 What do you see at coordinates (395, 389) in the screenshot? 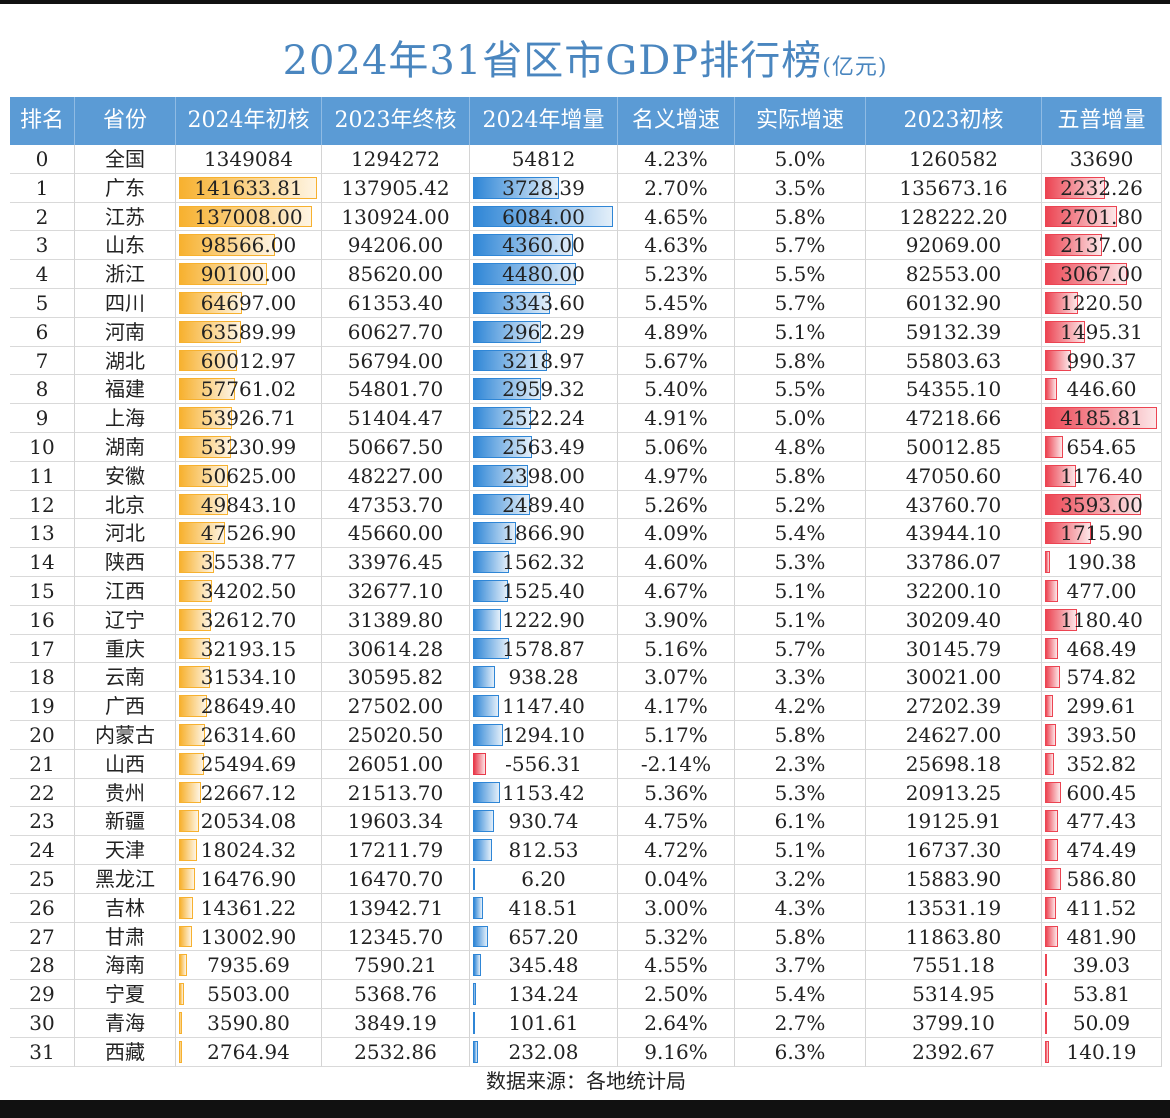
I see `cell-text: 54801.70` at bounding box center [395, 389].